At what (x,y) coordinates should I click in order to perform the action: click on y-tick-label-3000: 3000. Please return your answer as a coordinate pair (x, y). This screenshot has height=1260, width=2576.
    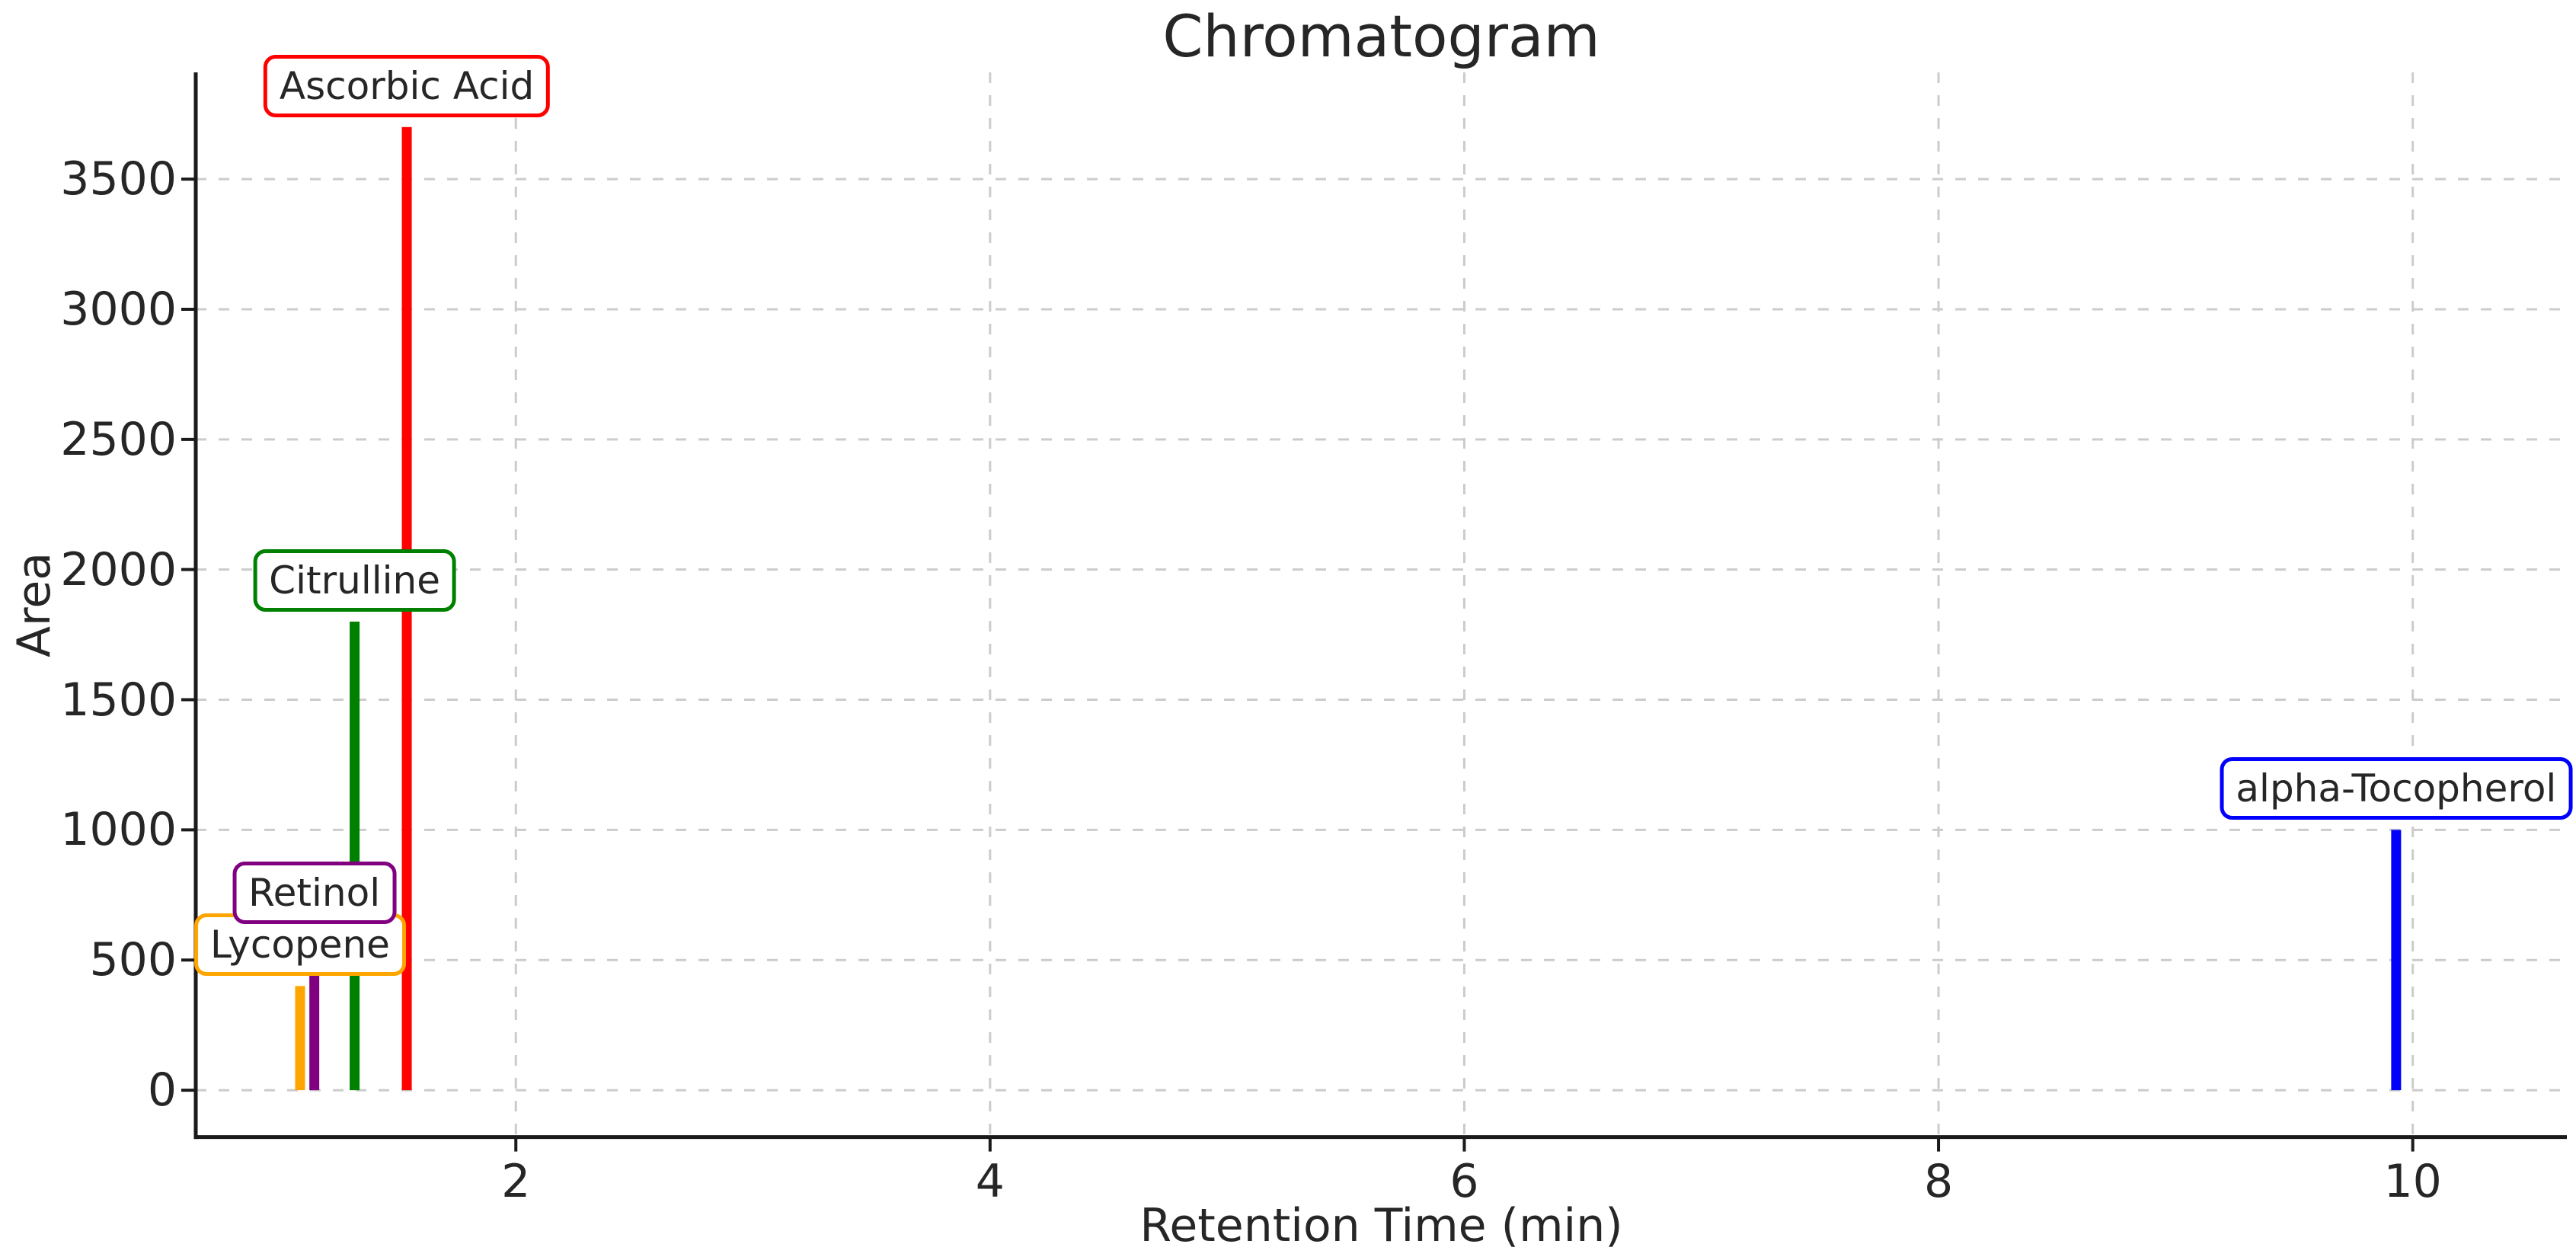
    Looking at the image, I should click on (119, 309).